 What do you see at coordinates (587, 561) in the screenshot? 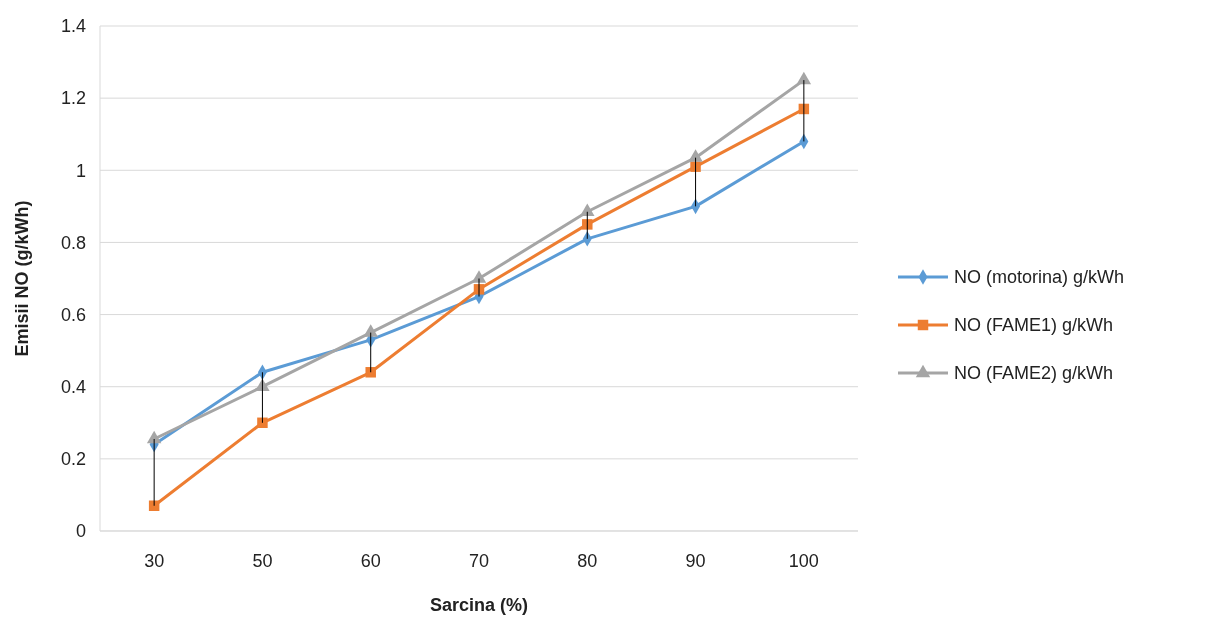
I see `x-tick-label: 80` at bounding box center [587, 561].